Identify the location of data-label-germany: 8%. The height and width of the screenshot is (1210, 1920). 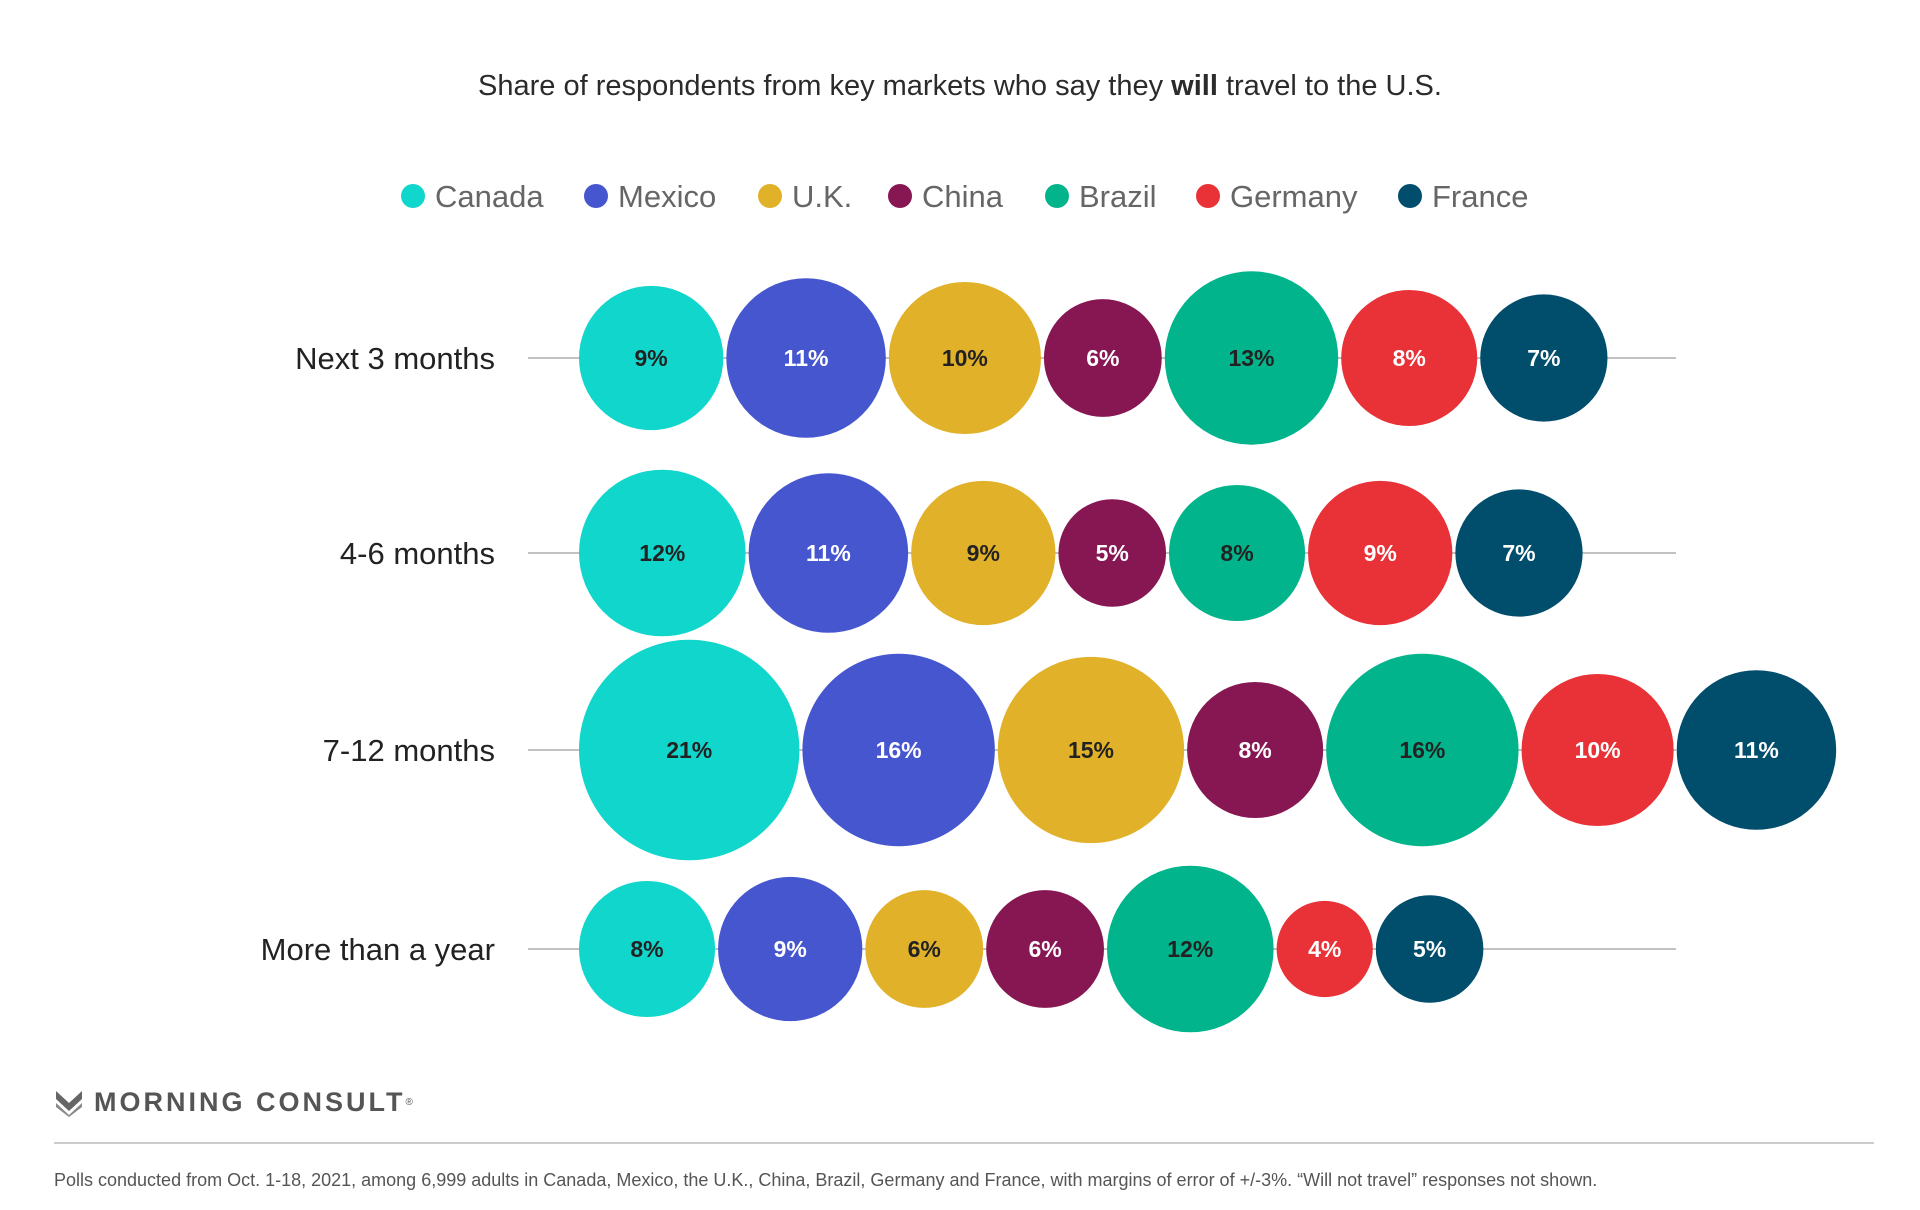
(1409, 358).